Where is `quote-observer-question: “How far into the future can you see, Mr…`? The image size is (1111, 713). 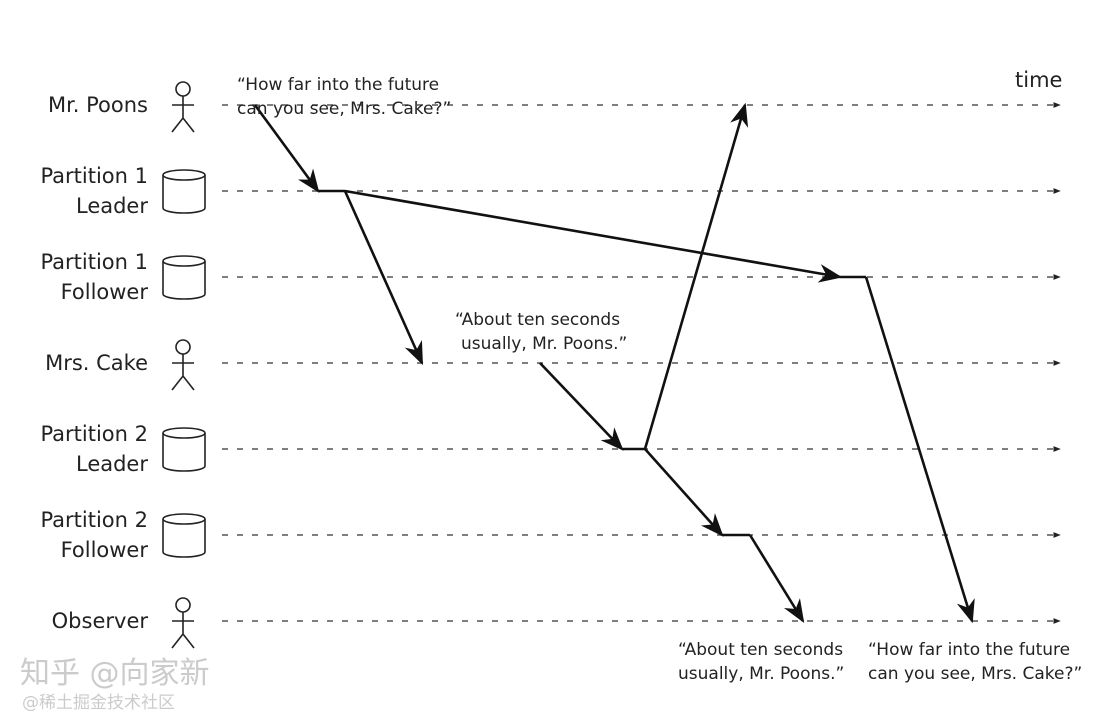
quote-observer-question: “How far into the future can you see, Mr… is located at coordinates (975, 662).